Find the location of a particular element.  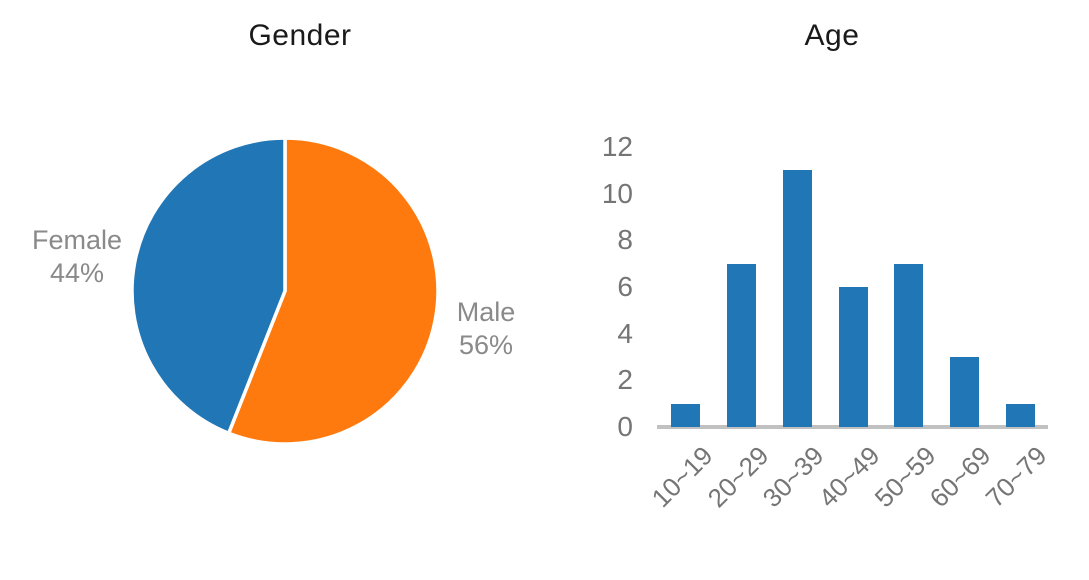

bar-20~29 is located at coordinates (742, 345).